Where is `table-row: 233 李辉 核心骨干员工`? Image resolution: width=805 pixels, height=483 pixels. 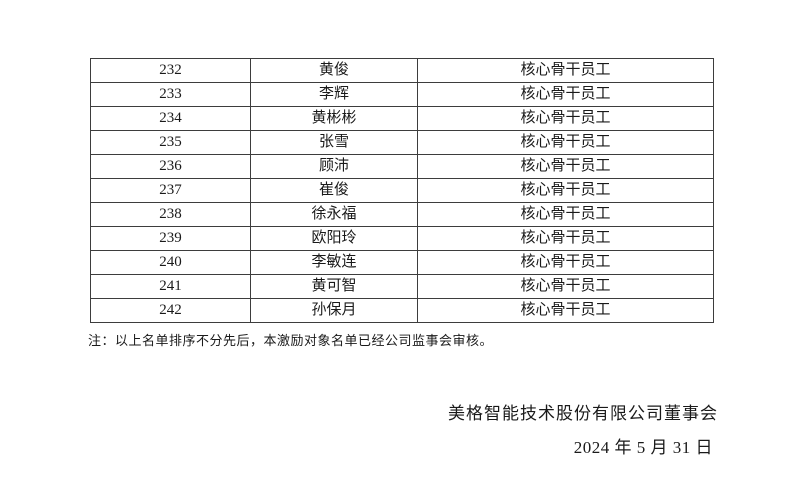
table-row: 233 李辉 核心骨干员工 is located at coordinates (402, 94).